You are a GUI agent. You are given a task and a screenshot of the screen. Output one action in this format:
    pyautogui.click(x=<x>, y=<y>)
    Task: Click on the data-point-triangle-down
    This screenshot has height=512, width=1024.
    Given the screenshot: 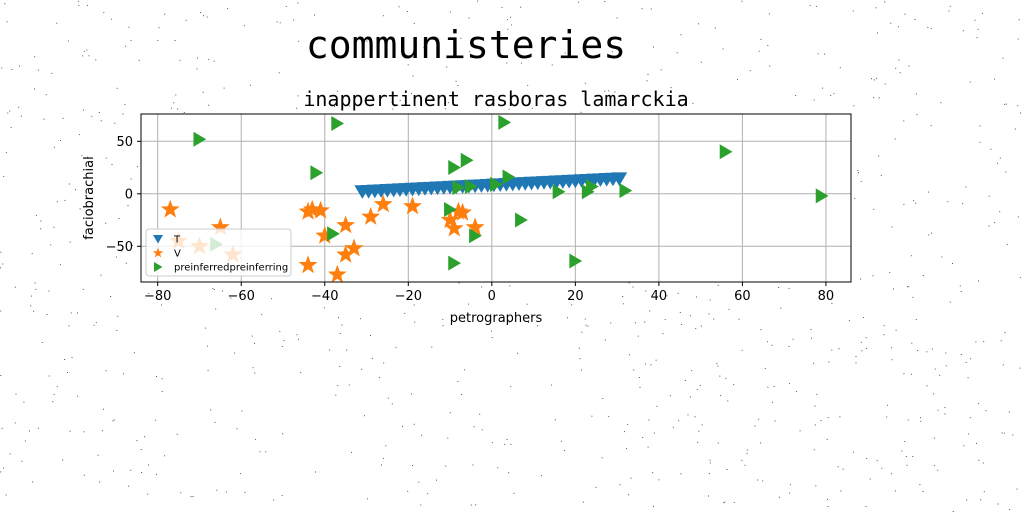 What is the action you would take?
    pyautogui.click(x=619, y=179)
    